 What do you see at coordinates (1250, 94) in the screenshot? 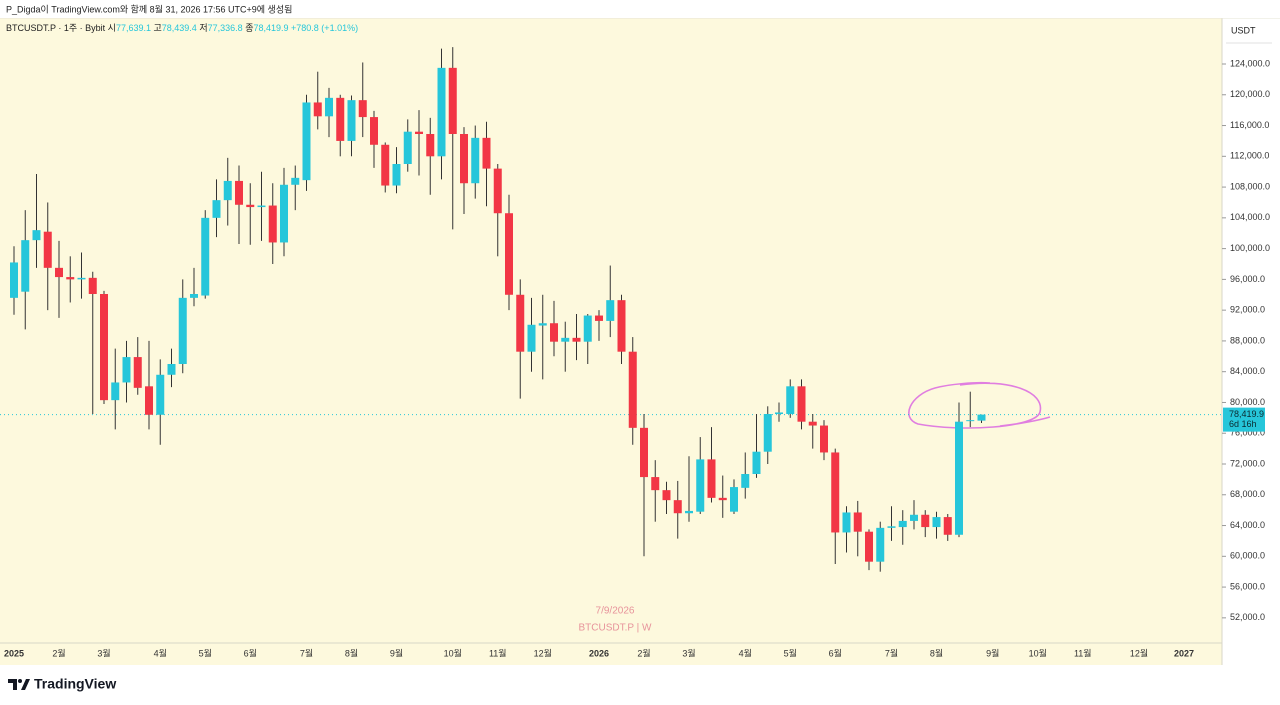
I see `y-tick-label: 120,000.0` at bounding box center [1250, 94].